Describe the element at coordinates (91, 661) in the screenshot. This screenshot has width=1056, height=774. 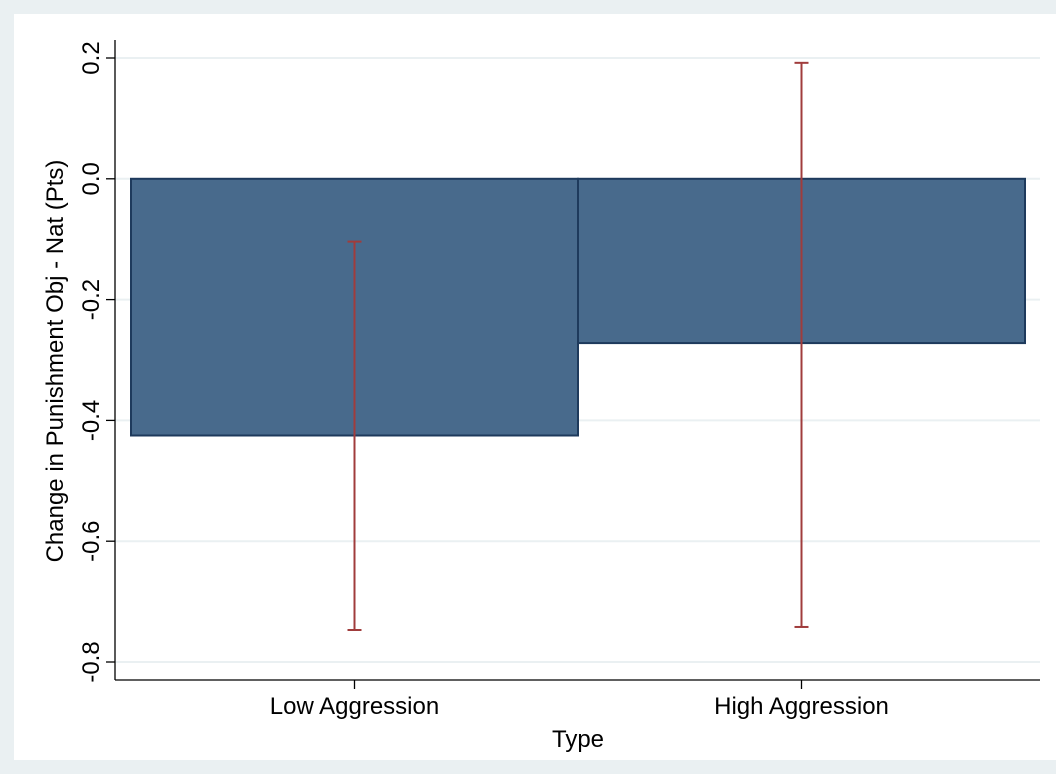
I see `y-tick-label: -0.8` at that location.